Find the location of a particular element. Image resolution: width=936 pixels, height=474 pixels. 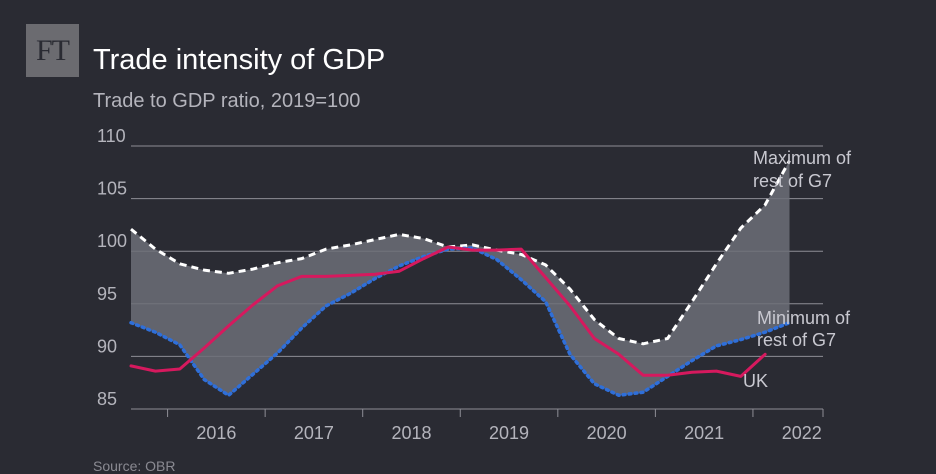

x-tick-label: 2021 is located at coordinates (704, 433).